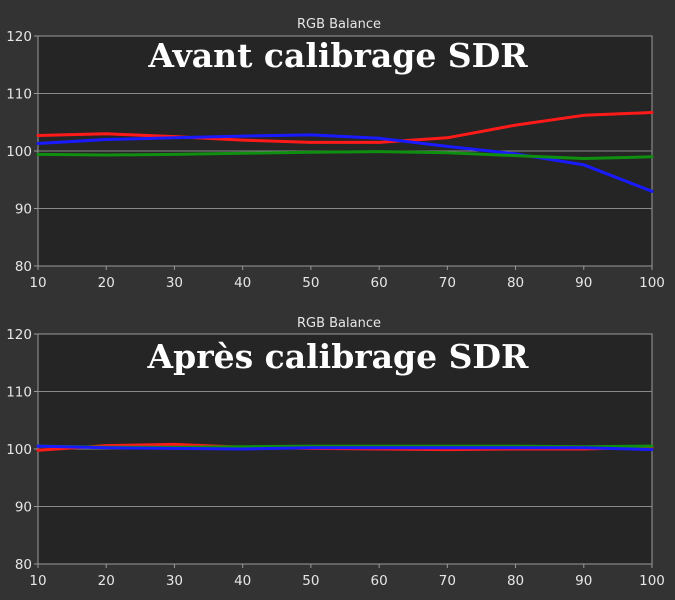 This screenshot has width=675, height=600. What do you see at coordinates (339, 24) in the screenshot?
I see `before-chart-title: RGB Balance` at bounding box center [339, 24].